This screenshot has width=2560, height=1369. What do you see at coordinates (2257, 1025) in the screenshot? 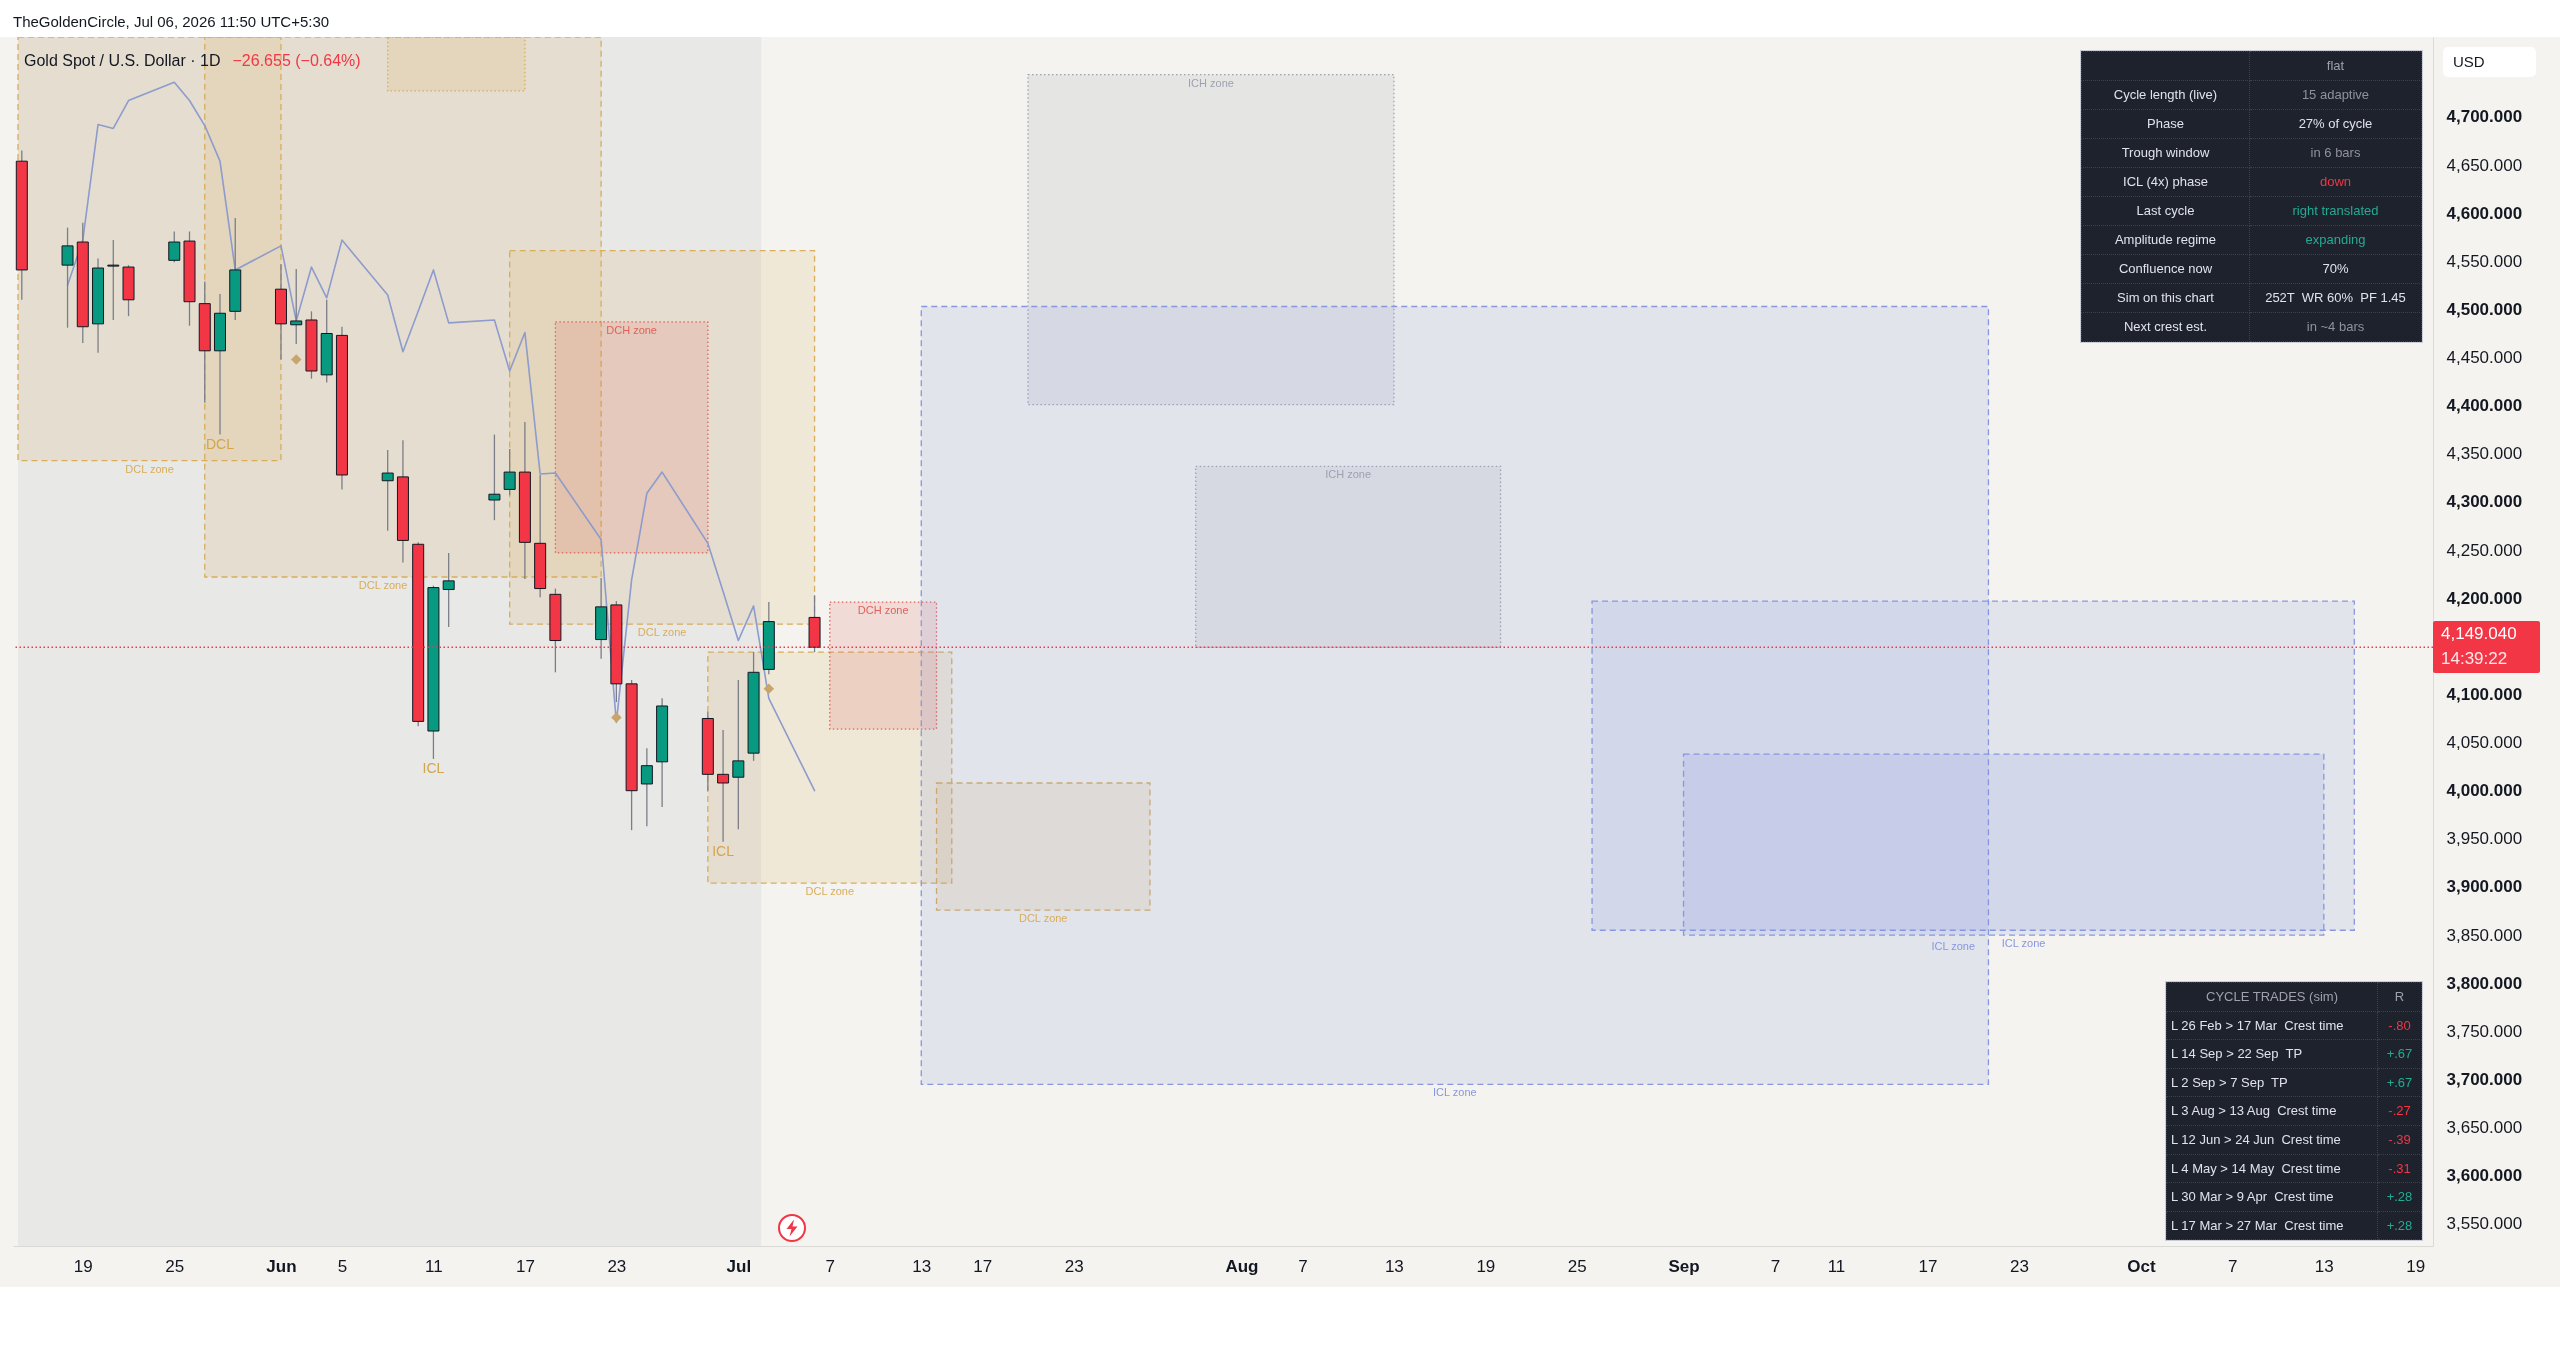
I see `category-label: L 26 Feb > 17 Mar Crest time` at bounding box center [2257, 1025].